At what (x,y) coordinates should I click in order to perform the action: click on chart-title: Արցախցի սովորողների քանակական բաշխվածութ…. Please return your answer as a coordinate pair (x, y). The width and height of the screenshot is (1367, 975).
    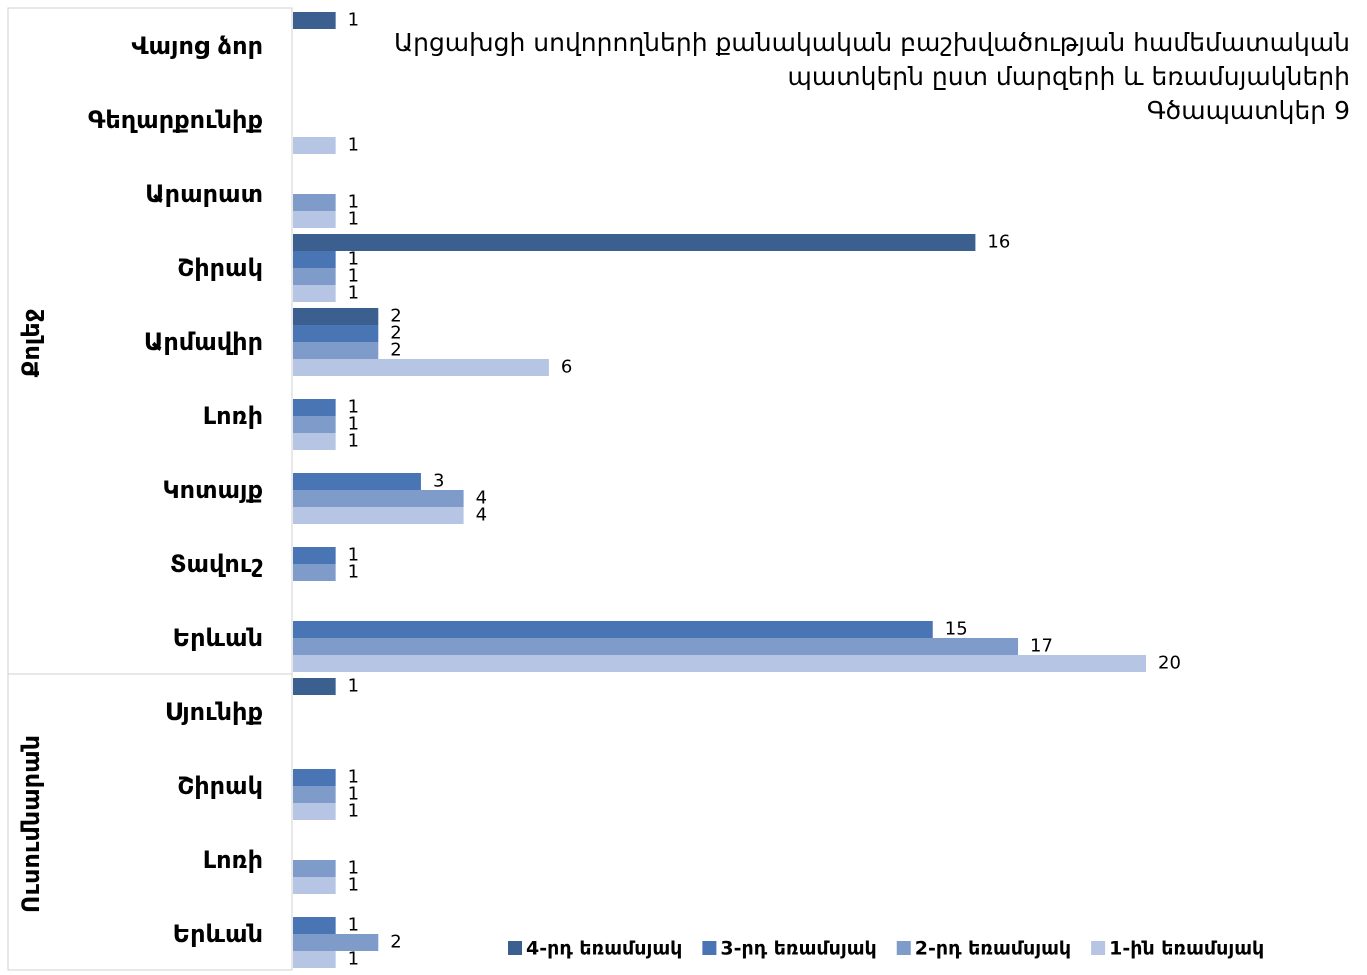
    Looking at the image, I should click on (872, 42).